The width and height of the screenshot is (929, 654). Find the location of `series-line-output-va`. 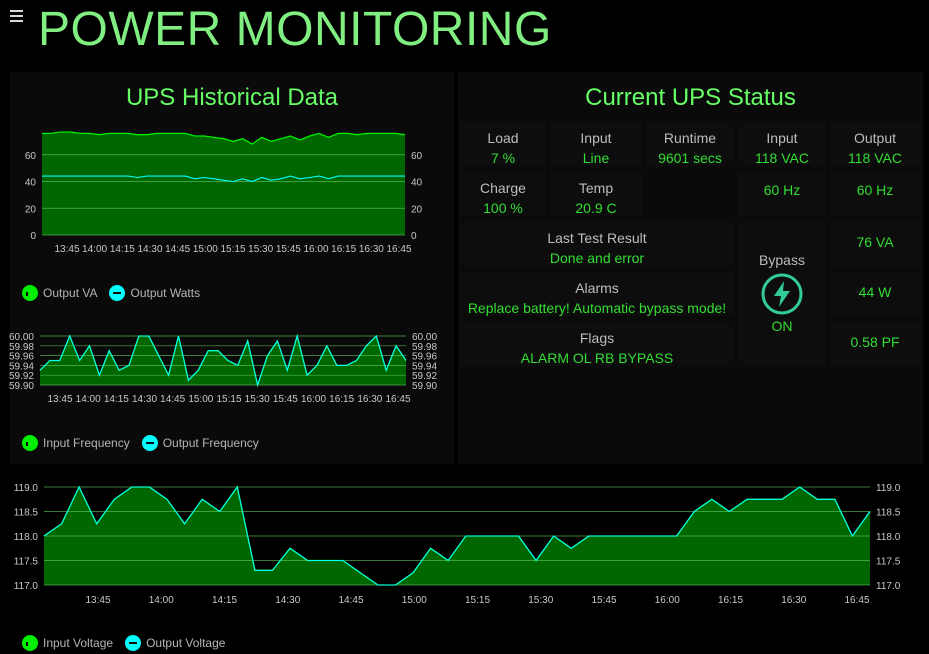

series-line-output-va is located at coordinates (224, 138).